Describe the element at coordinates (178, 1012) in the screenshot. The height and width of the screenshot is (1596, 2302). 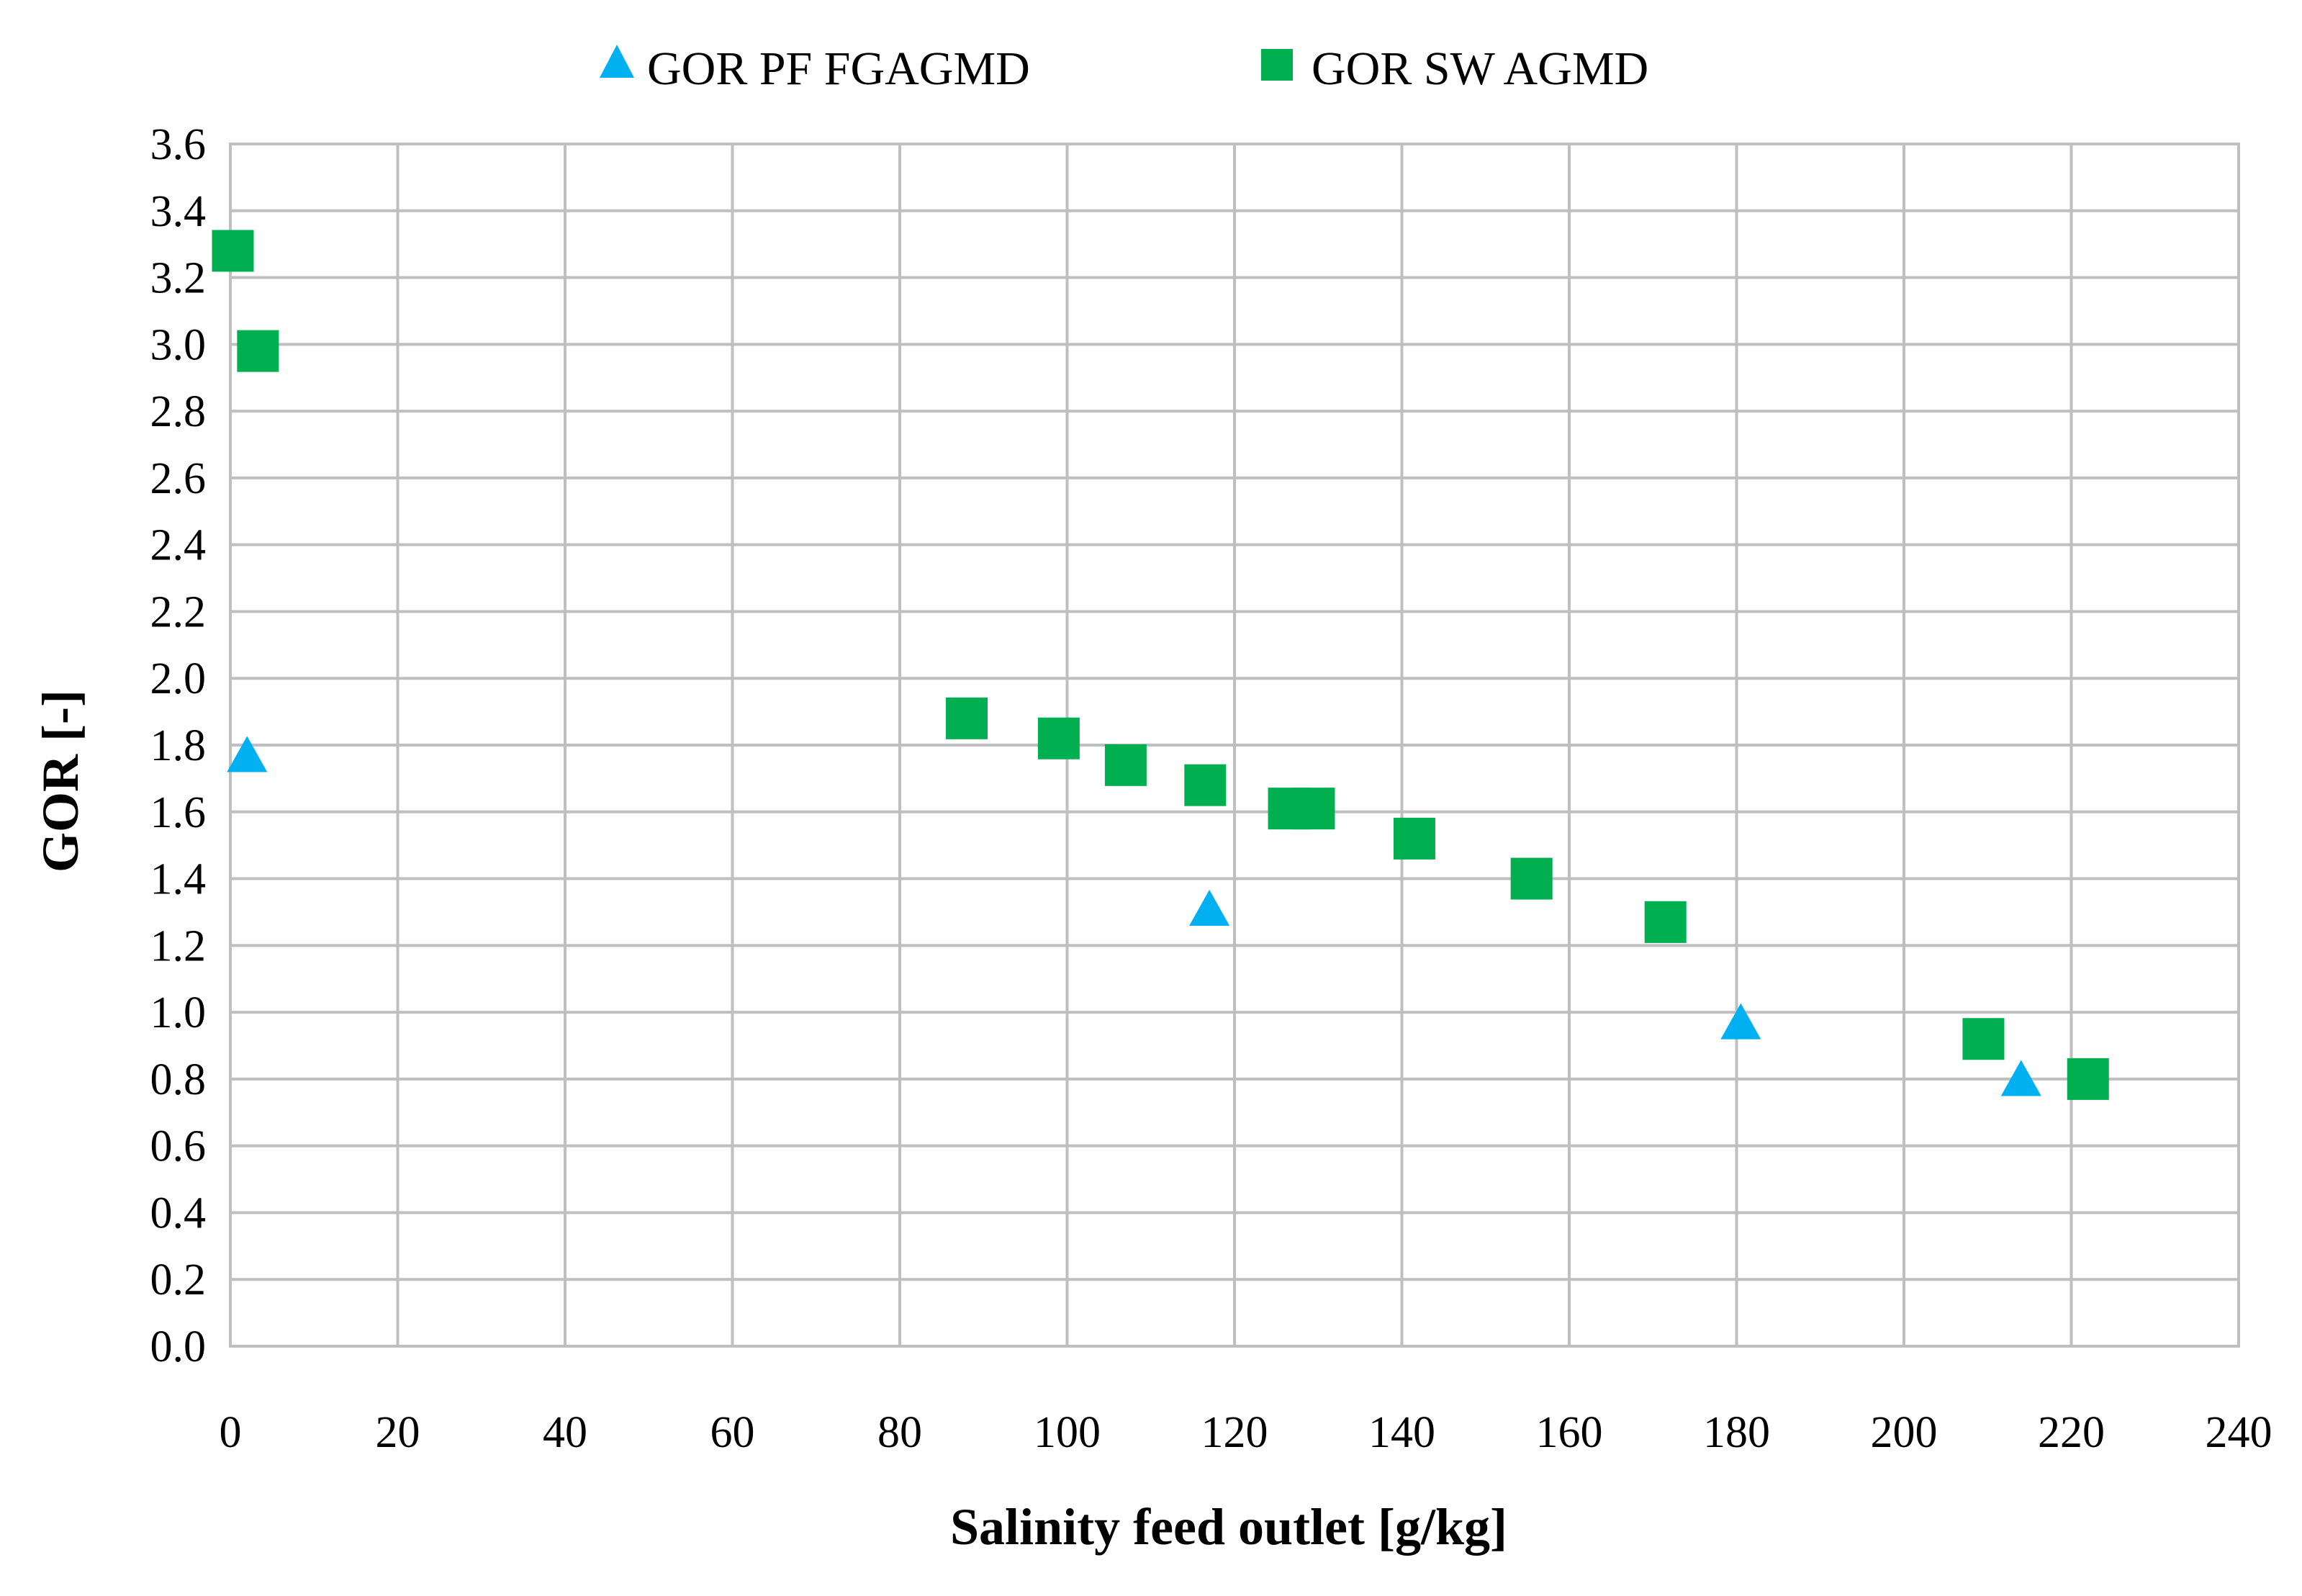
I see `y-tick-label: 1.0` at that location.